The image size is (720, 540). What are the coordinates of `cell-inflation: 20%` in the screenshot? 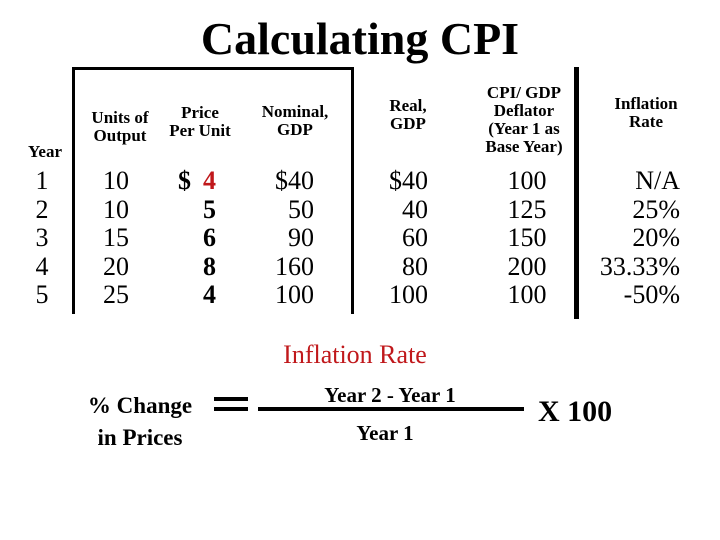 It's located at (656, 237).